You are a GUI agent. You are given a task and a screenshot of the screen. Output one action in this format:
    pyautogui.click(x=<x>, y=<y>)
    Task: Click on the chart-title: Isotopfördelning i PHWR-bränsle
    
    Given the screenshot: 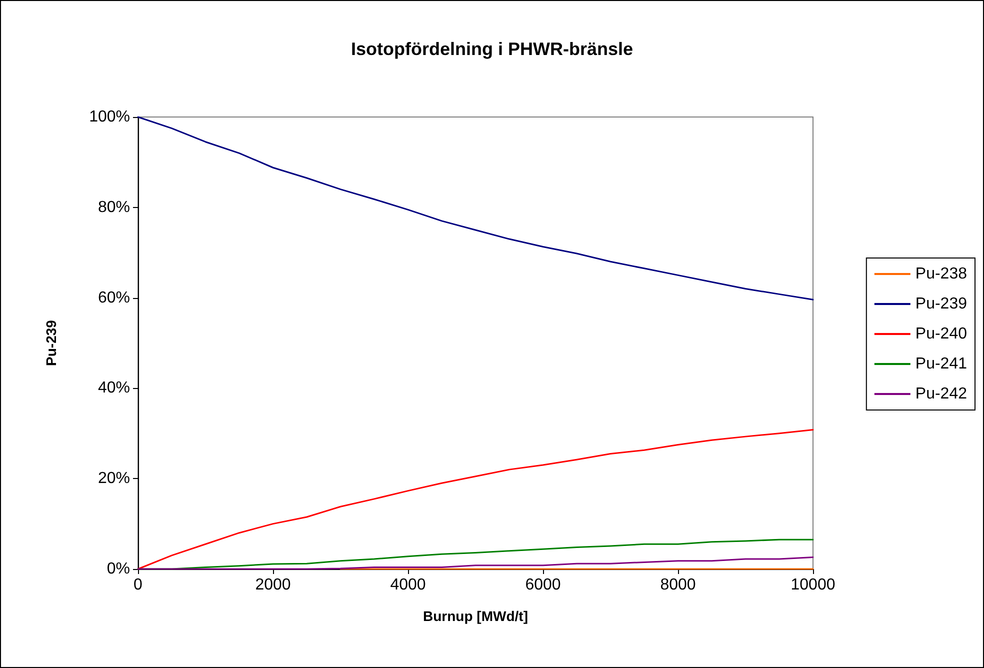 What is the action you would take?
    pyautogui.click(x=492, y=49)
    